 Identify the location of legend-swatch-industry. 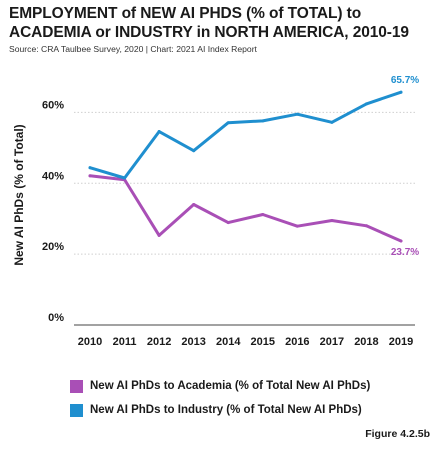
(76, 410).